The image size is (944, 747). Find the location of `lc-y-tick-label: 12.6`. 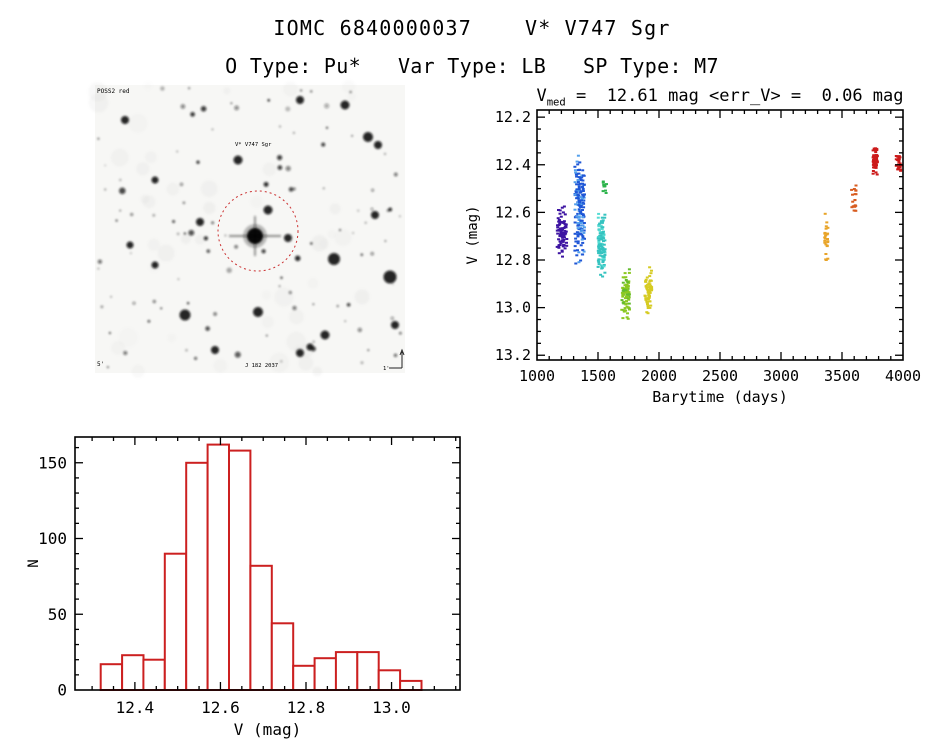

lc-y-tick-label: 12.6 is located at coordinates (513, 212).